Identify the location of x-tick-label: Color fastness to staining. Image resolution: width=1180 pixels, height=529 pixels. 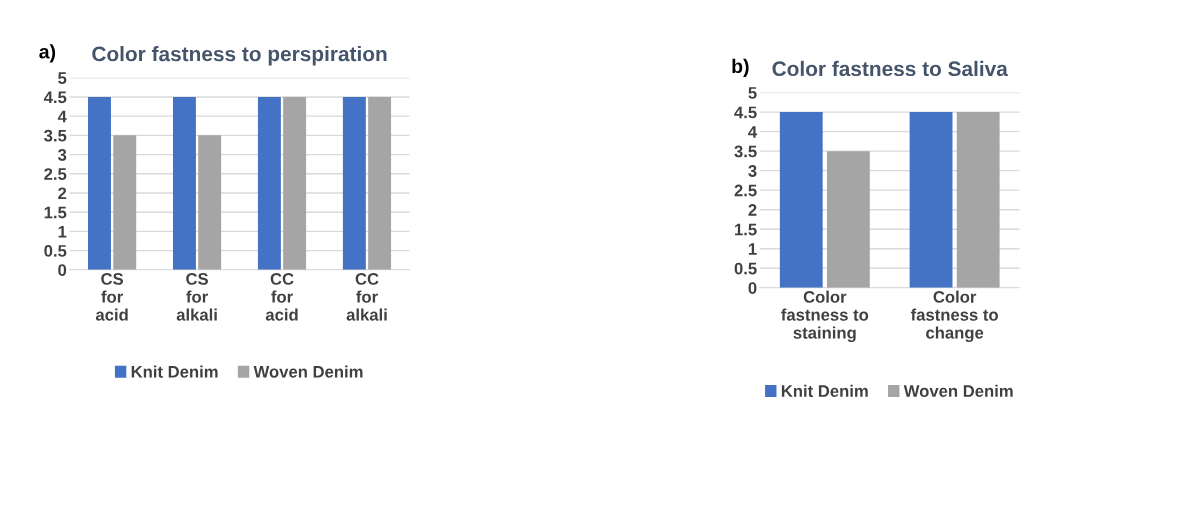
(825, 316).